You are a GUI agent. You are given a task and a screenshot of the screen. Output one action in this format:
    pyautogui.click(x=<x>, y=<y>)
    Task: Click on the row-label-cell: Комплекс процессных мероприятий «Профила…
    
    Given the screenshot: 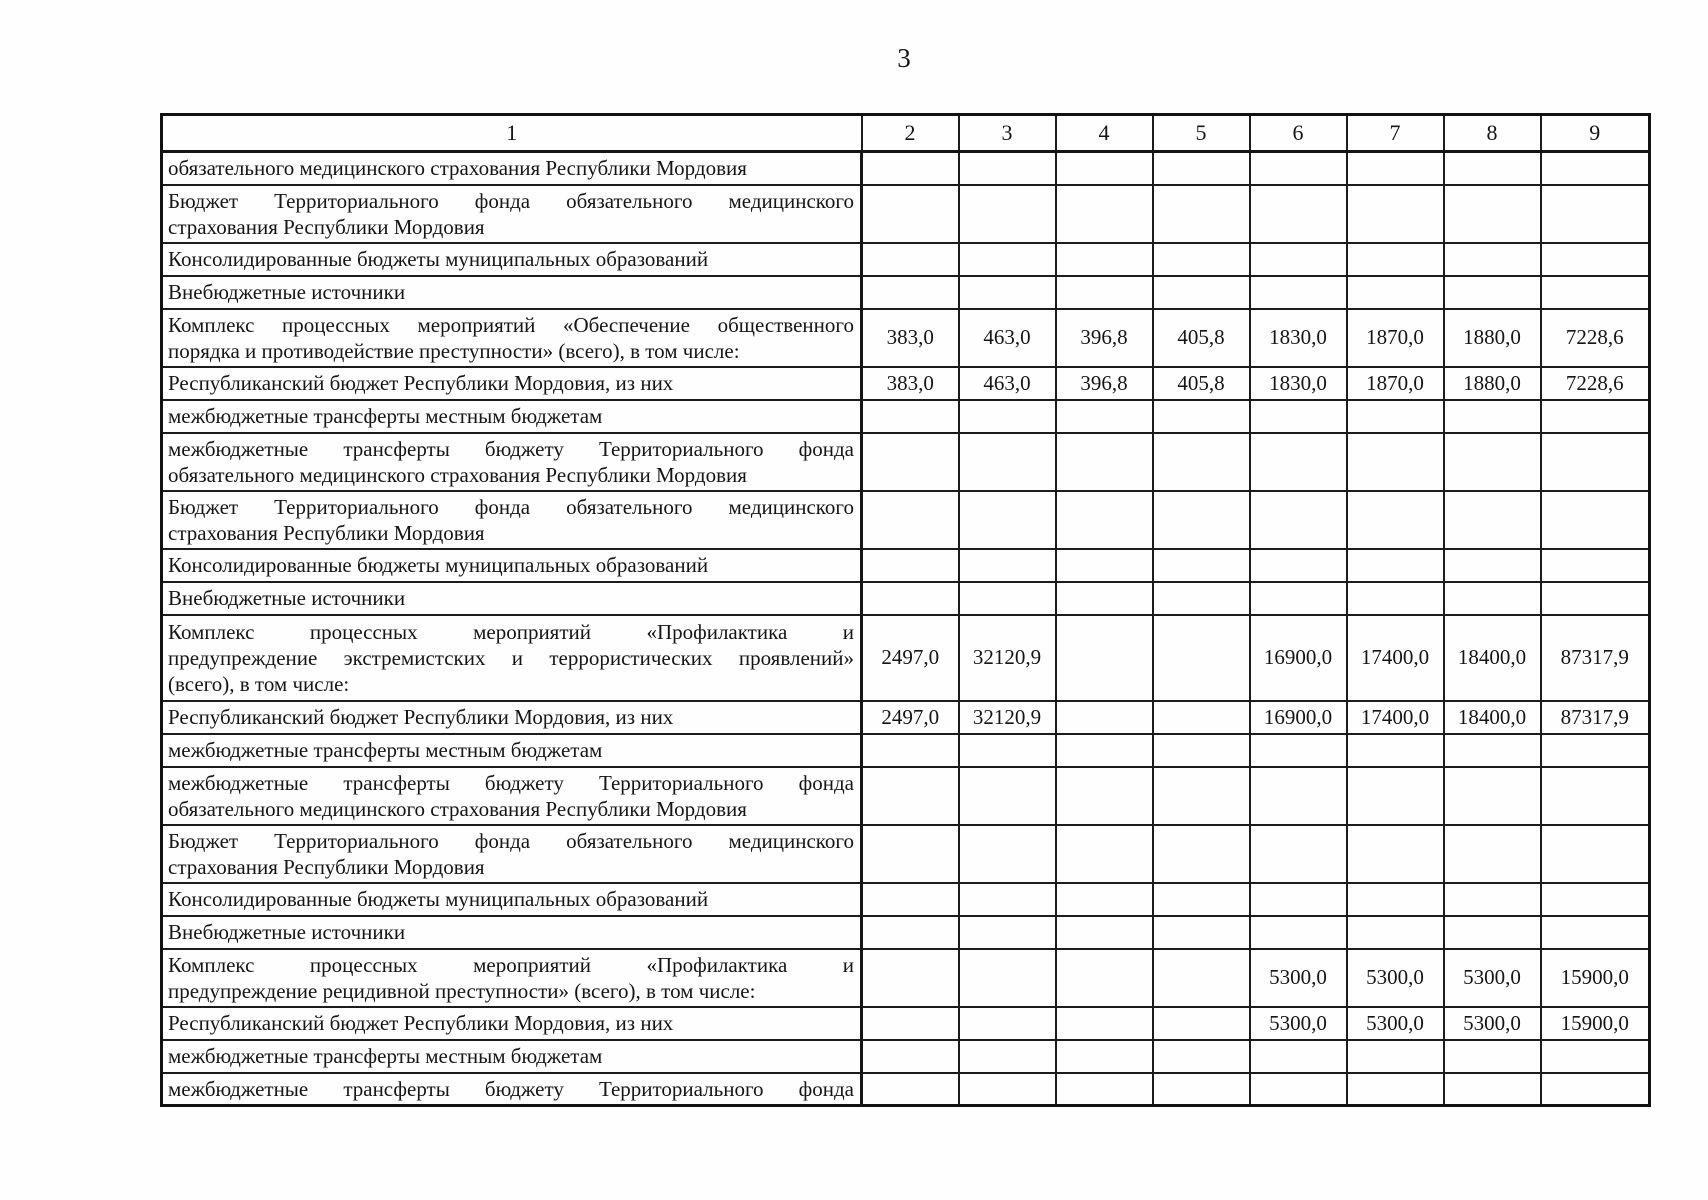 What is the action you would take?
    pyautogui.click(x=511, y=657)
    